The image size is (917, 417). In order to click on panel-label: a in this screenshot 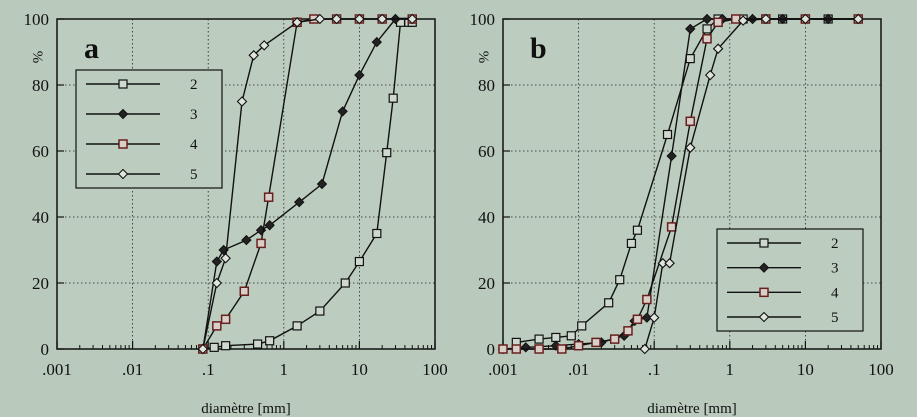, I will do `click(91, 48)`.